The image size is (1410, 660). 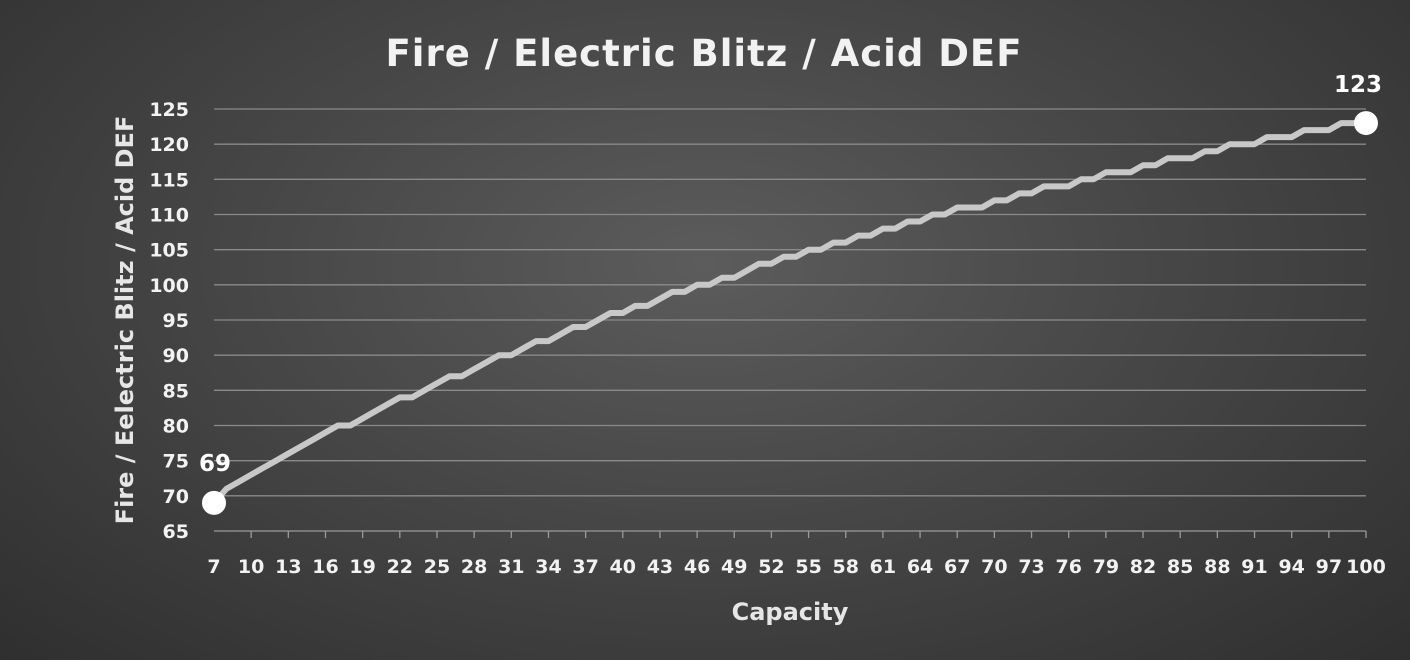 What do you see at coordinates (362, 567) in the screenshot?
I see `x-tick-label: 19` at bounding box center [362, 567].